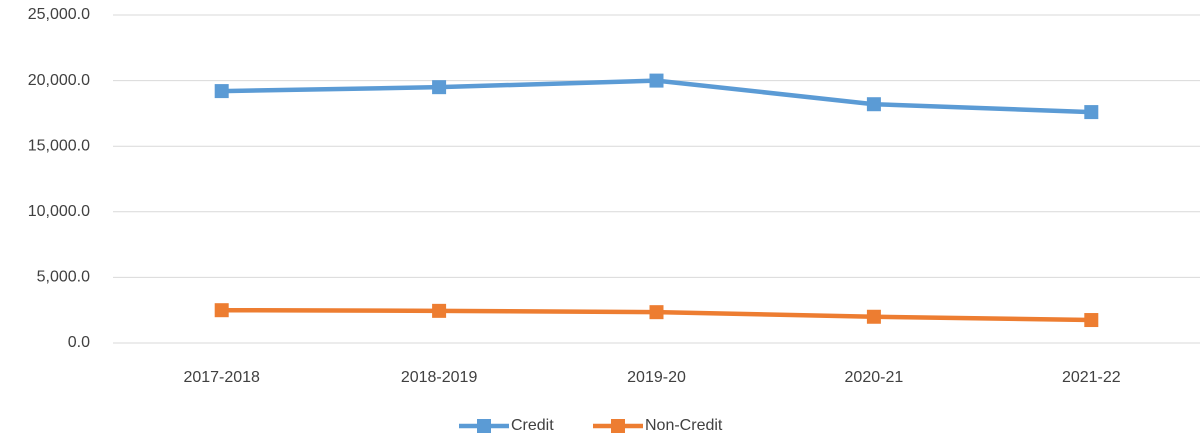  What do you see at coordinates (59, 145) in the screenshot?
I see `y-tick-label: 15,000.0` at bounding box center [59, 145].